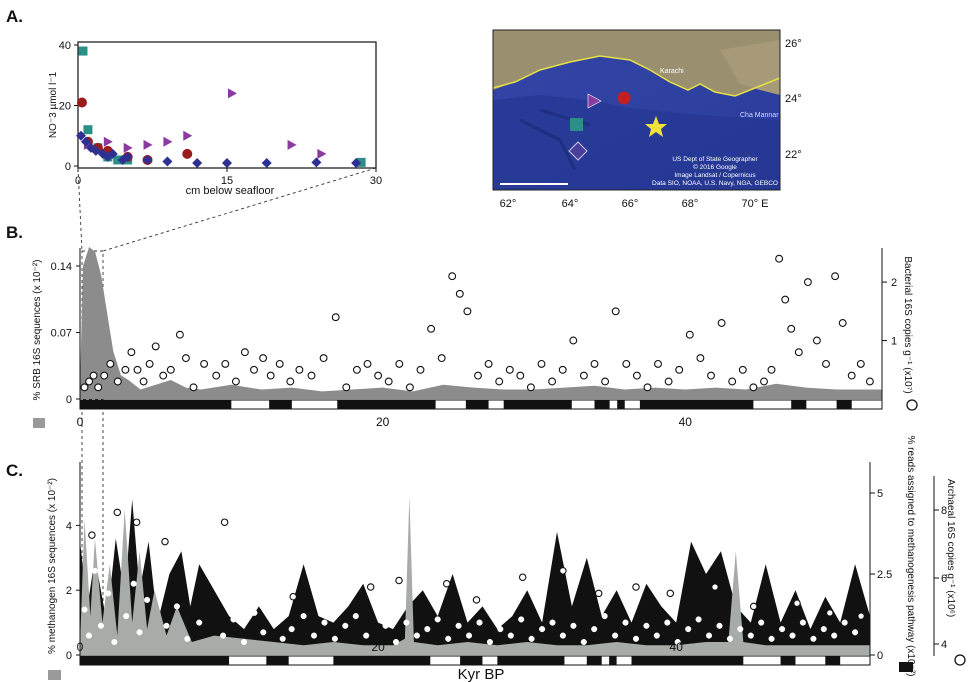 This screenshot has height=682, width=973. Describe the element at coordinates (754, 204) in the screenshot. I see `map-lon-70: 70° E` at that location.